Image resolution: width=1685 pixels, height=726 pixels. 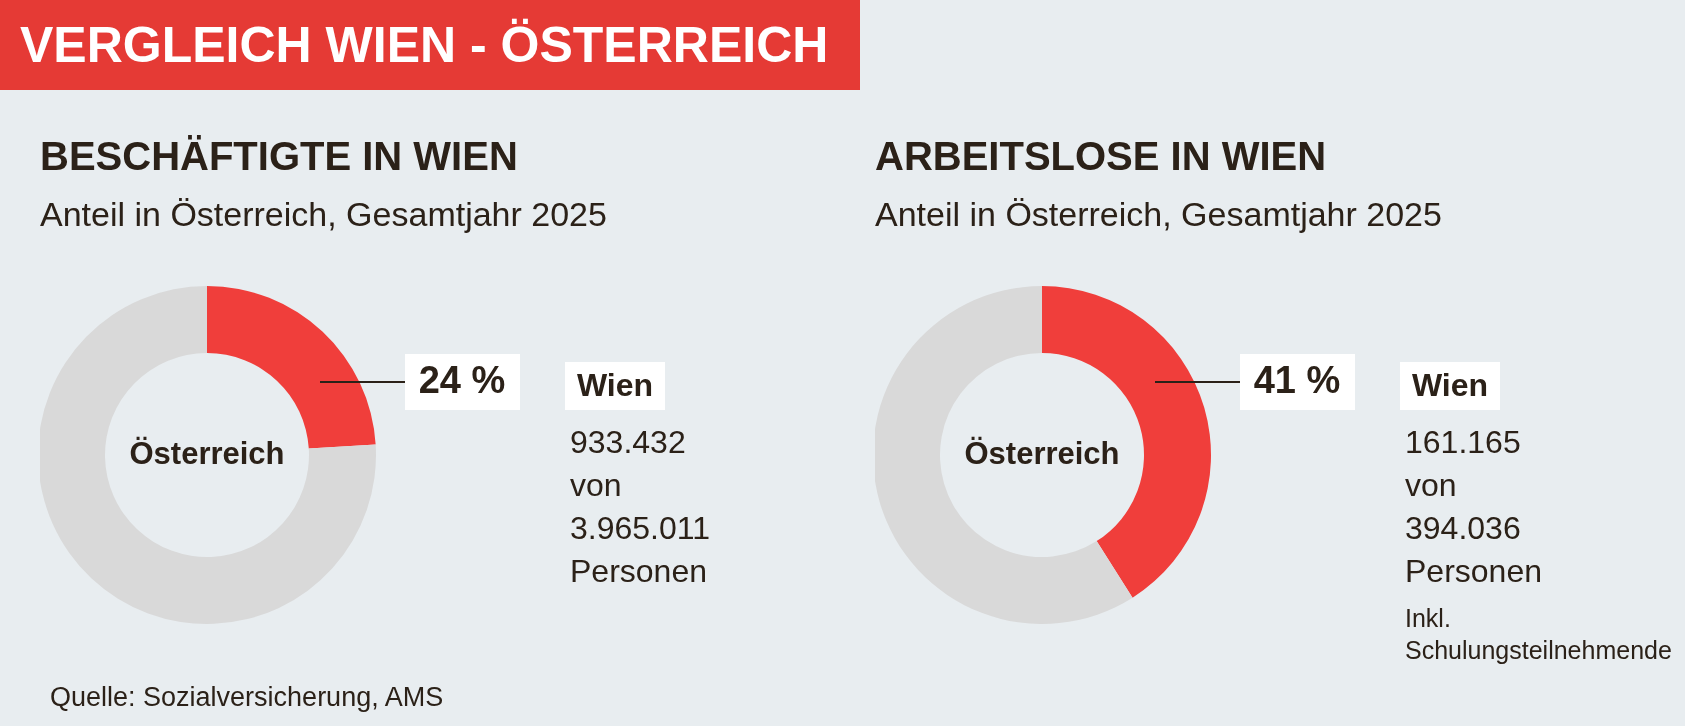 I want to click on text: VERGLEICH WIEN - ÖSTERREICH, so click(x=430, y=45).